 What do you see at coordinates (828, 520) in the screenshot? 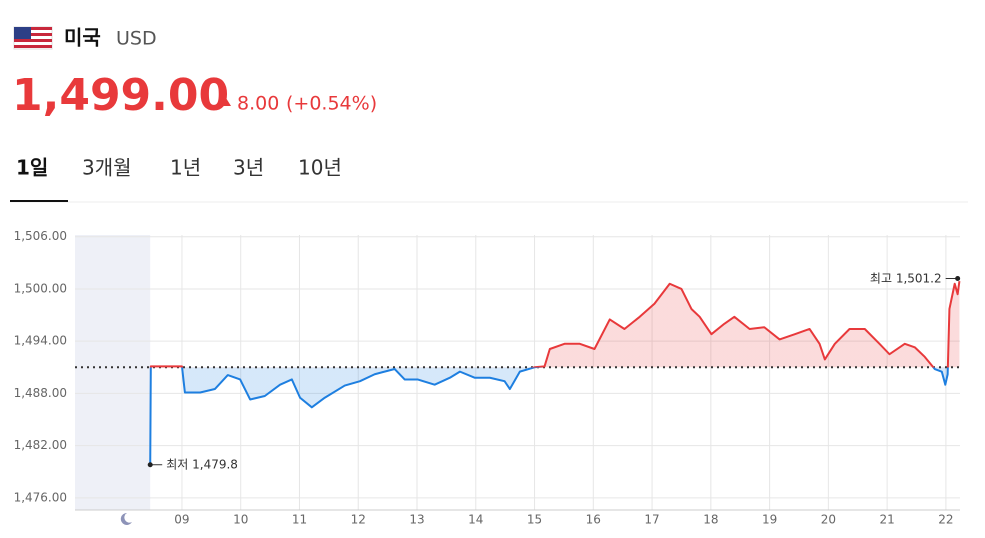
I see `x-tick-label: 20` at bounding box center [828, 520].